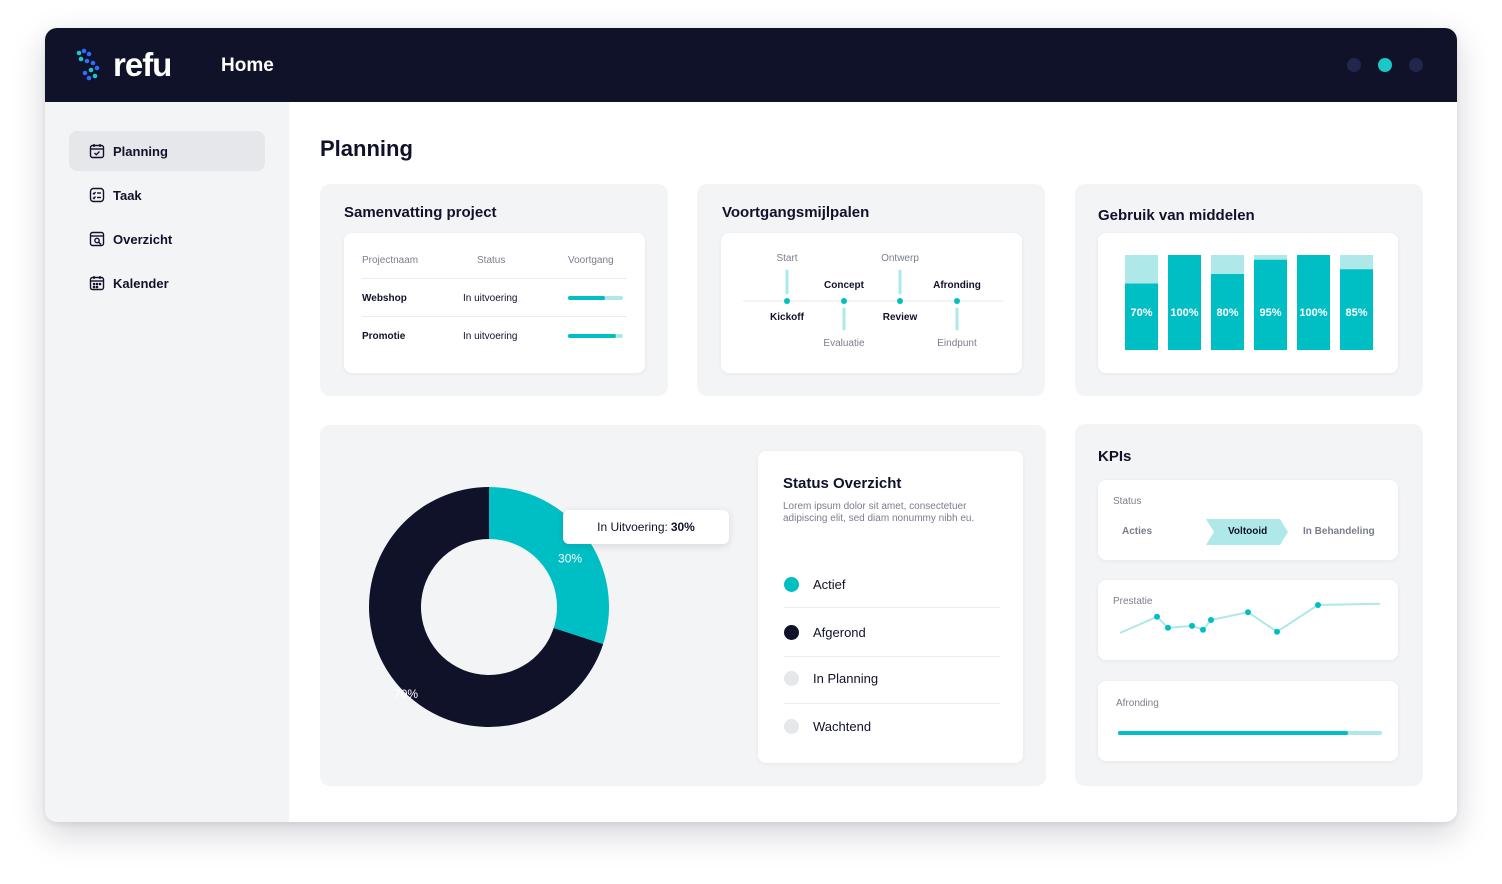  What do you see at coordinates (957, 285) in the screenshot?
I see `milestone-top-label: Afronding` at bounding box center [957, 285].